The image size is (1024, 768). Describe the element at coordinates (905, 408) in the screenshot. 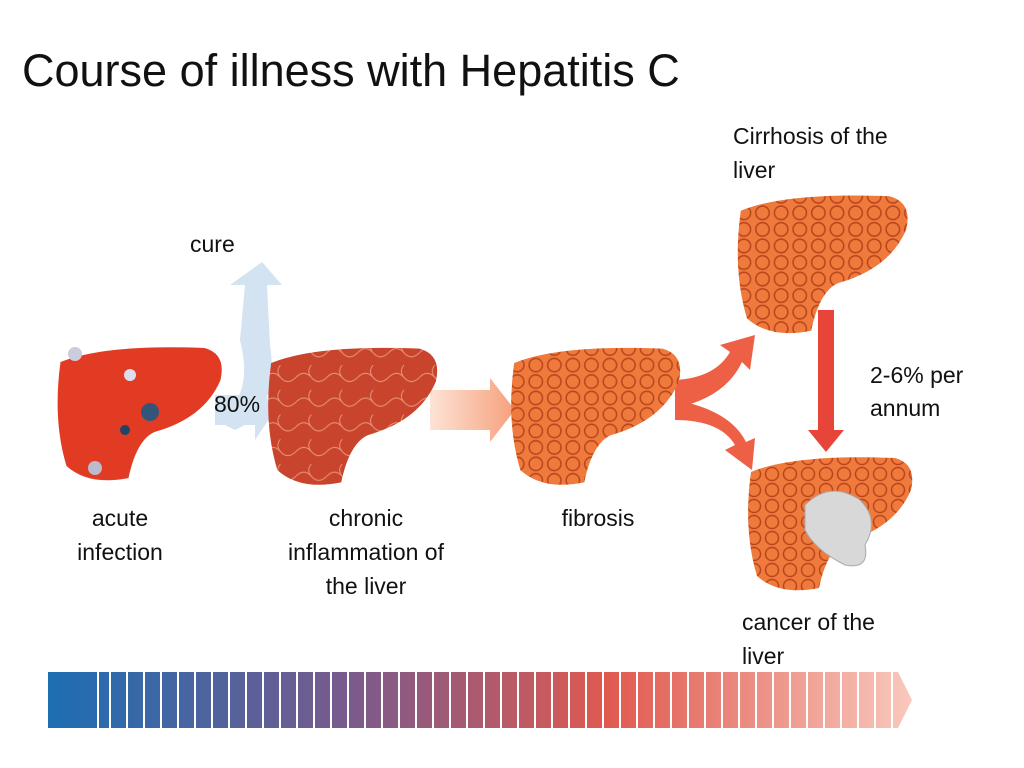

I see `rate-label: annum` at that location.